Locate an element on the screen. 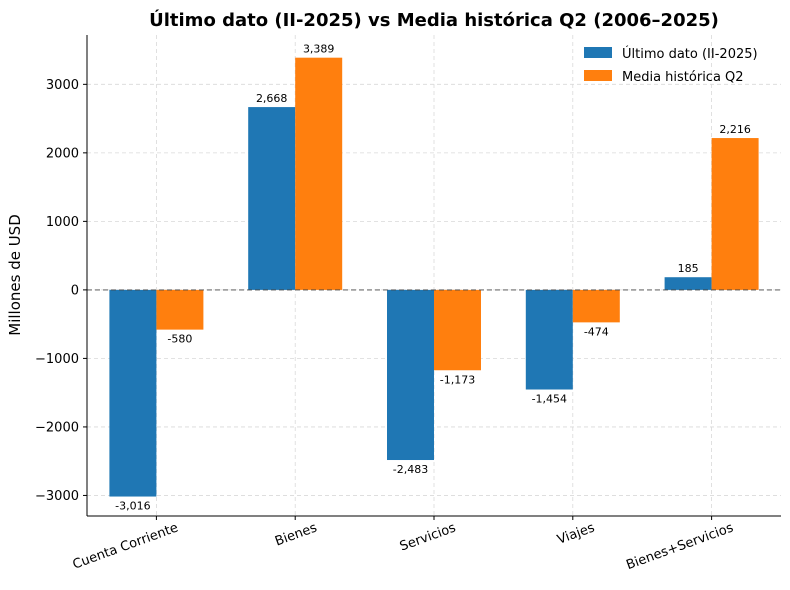 Image resolution: width=790 pixels, height=590 pixels. y-tick-label: 0 is located at coordinates (75, 290).